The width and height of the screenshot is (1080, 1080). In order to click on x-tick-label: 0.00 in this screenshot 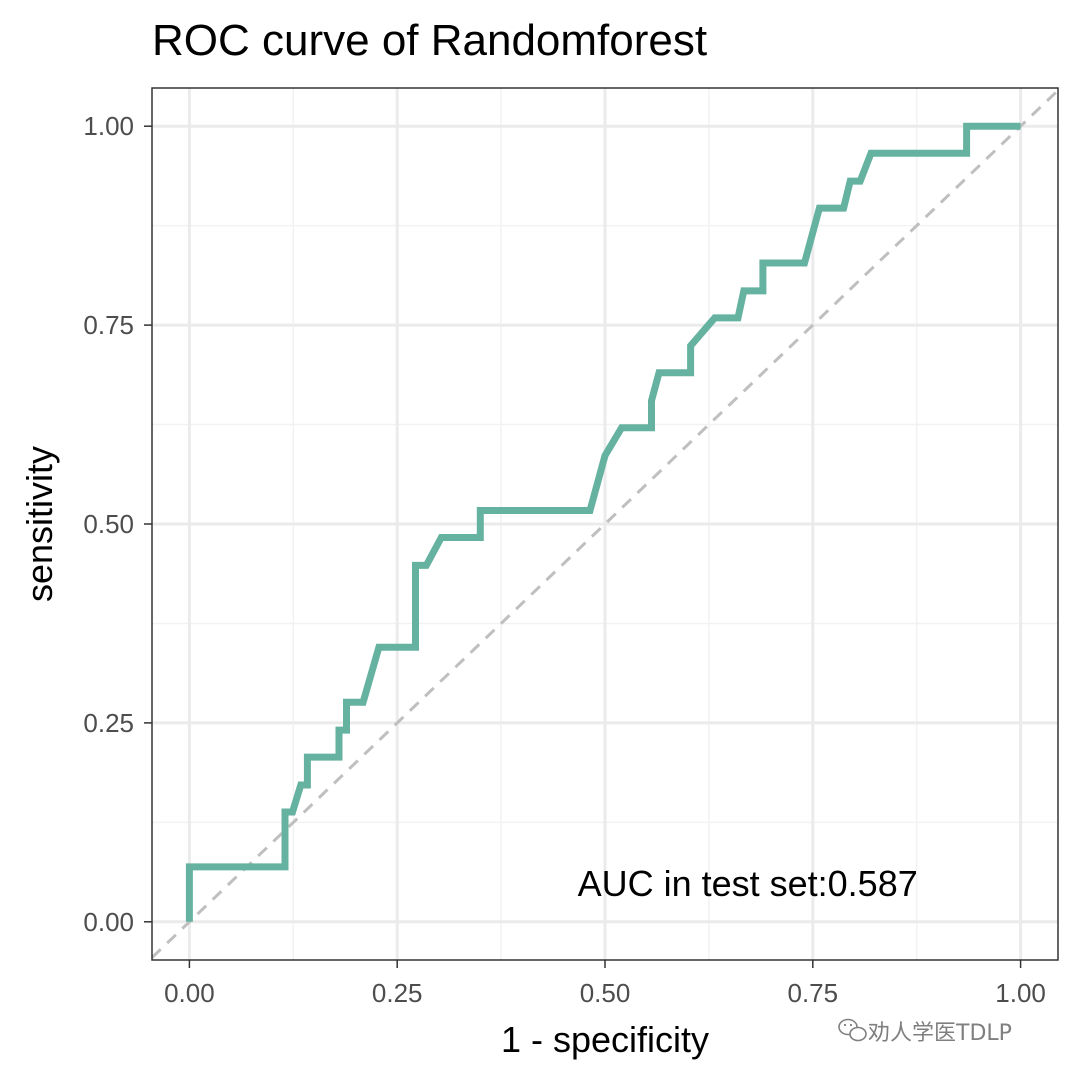, I will do `click(189, 993)`.